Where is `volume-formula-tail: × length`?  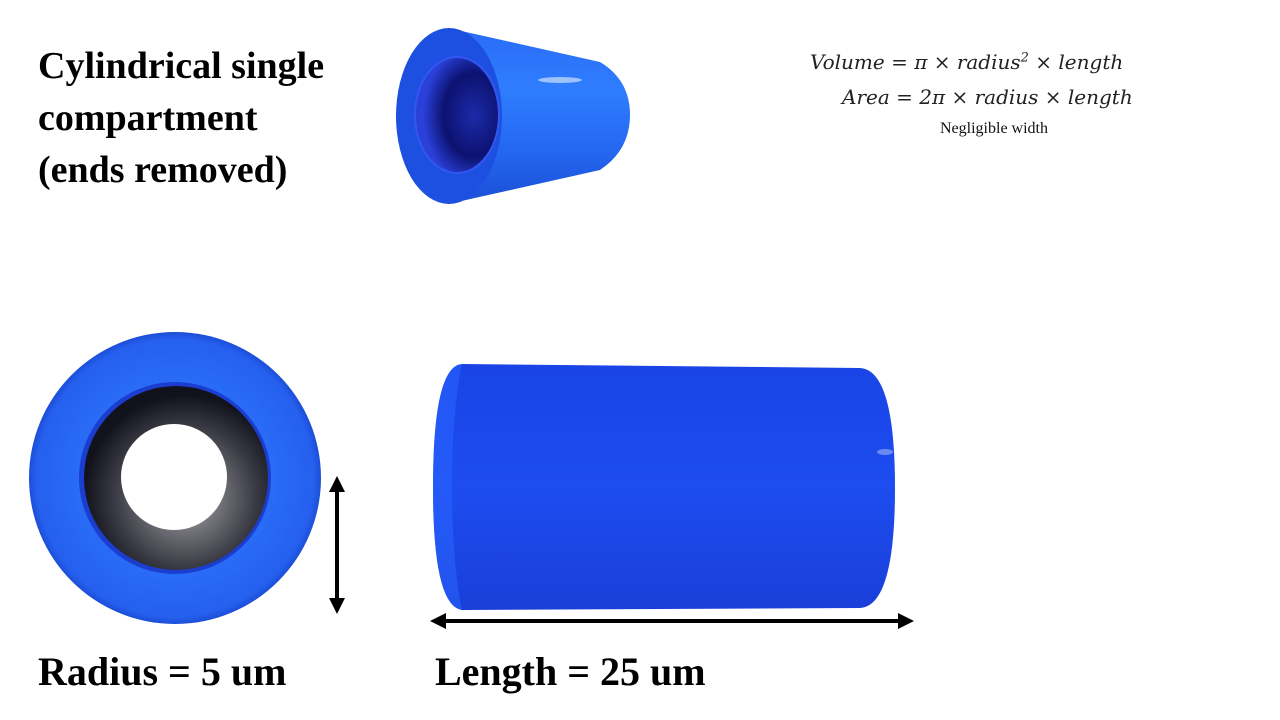
volume-formula-tail: × length is located at coordinates (1076, 62).